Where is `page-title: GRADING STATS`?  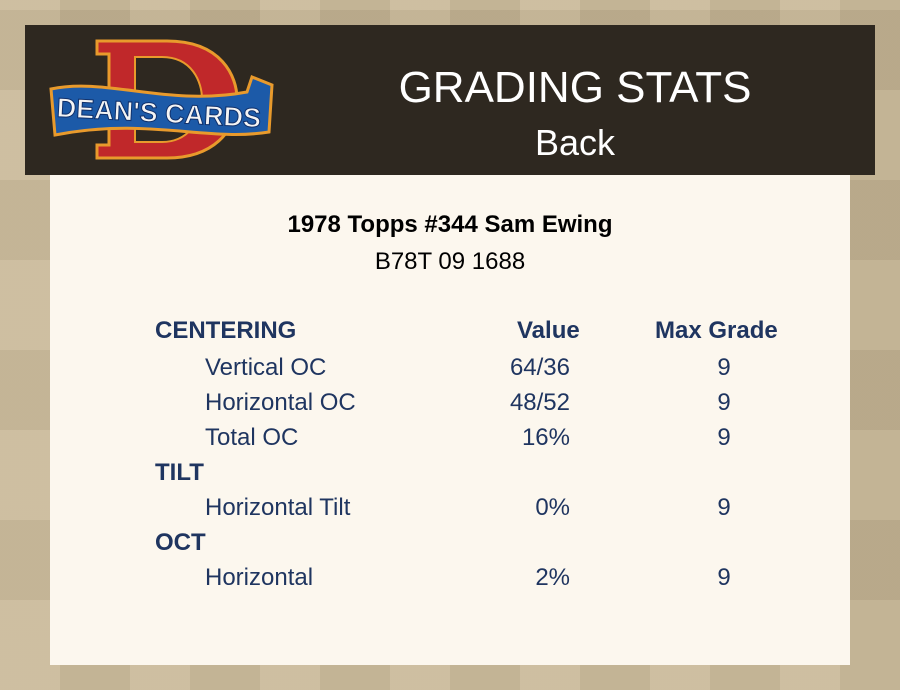 page-title: GRADING STATS is located at coordinates (575, 87).